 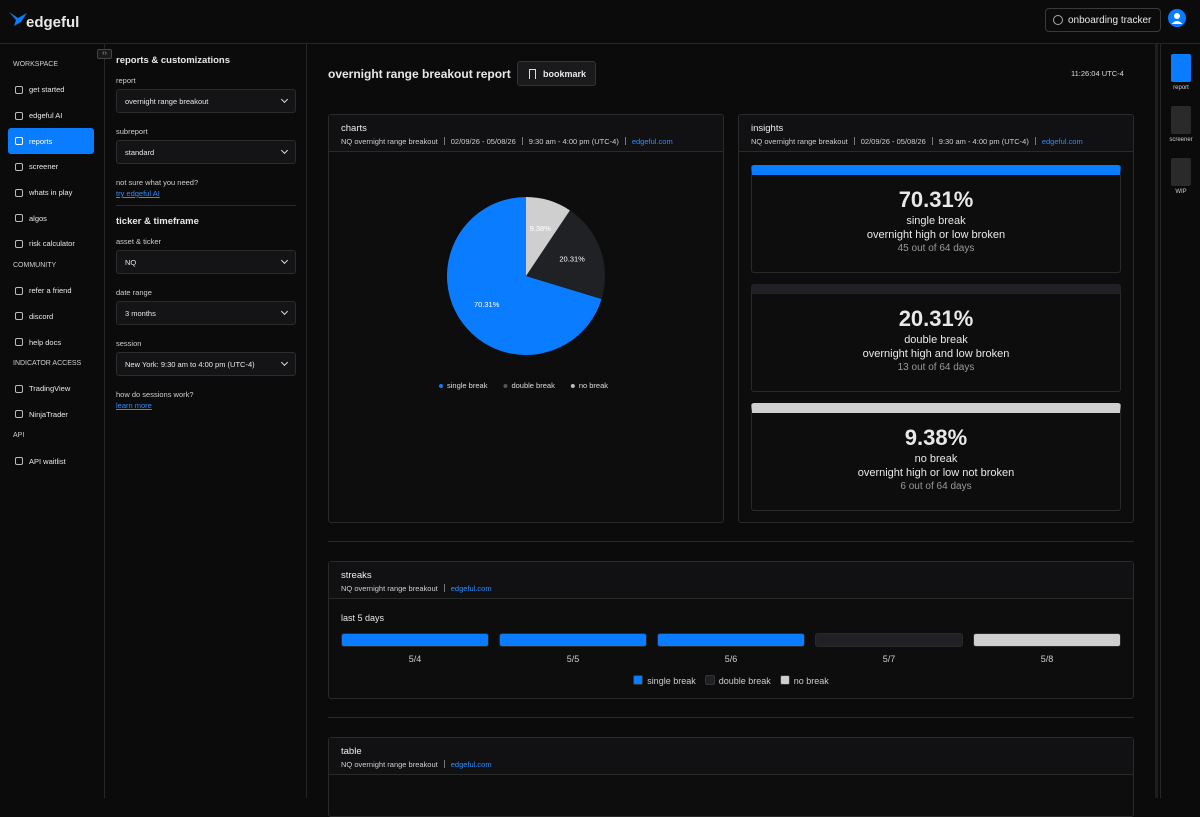 I want to click on onboarding-button: onboarding tracker, so click(x=1103, y=20).